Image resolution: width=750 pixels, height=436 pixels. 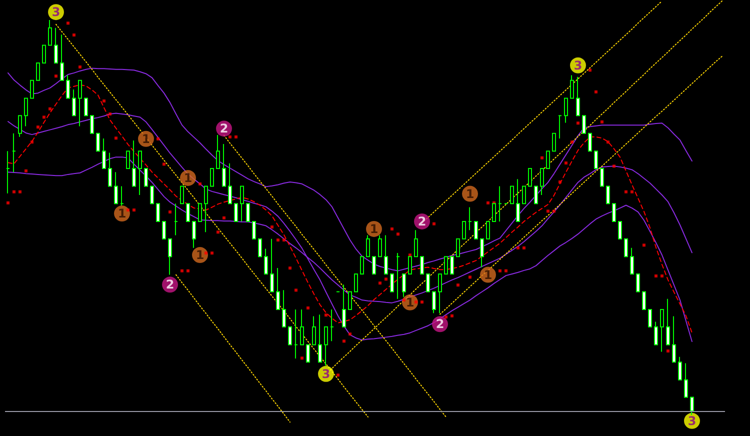 What do you see at coordinates (440, 324) in the screenshot?
I see `series-label: 2` at bounding box center [440, 324].